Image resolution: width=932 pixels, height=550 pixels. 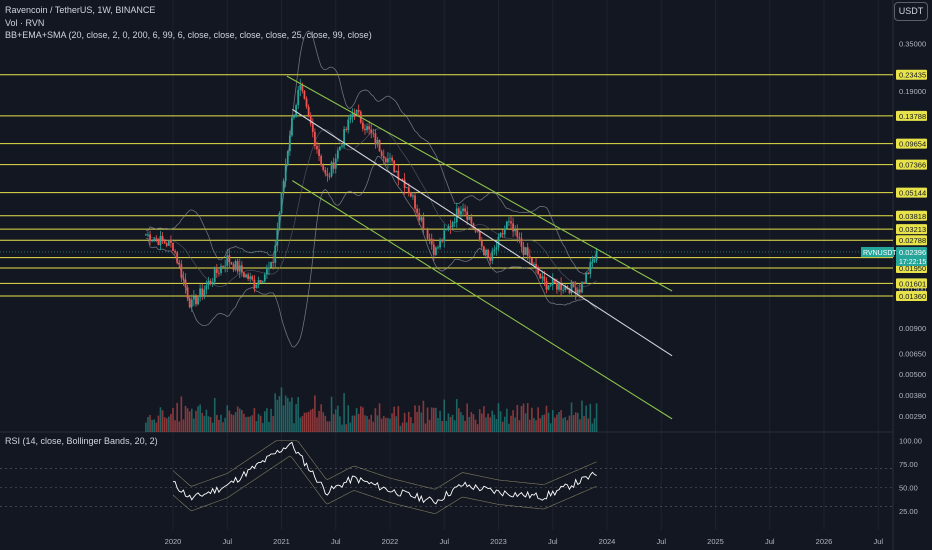 I want to click on level-tag-label: 0.05144, so click(x=912, y=193).